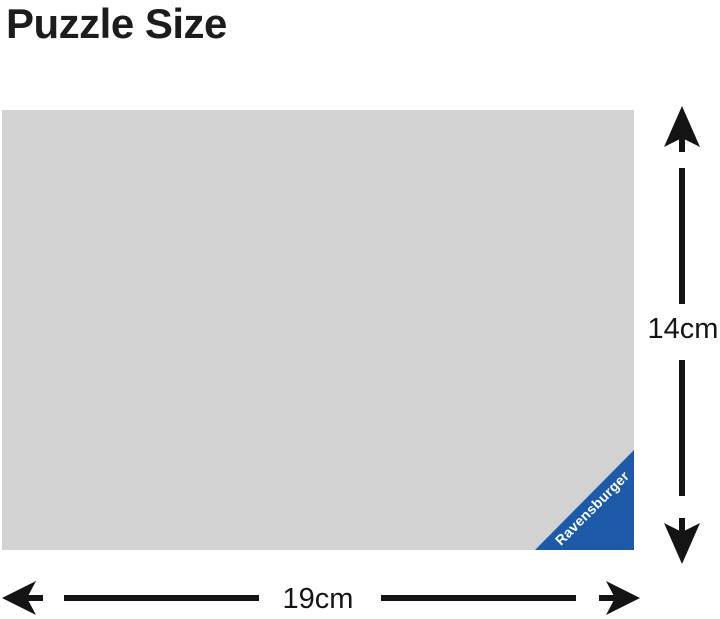 The width and height of the screenshot is (720, 619). I want to click on width-arrow-shapes, so click(321, 598).